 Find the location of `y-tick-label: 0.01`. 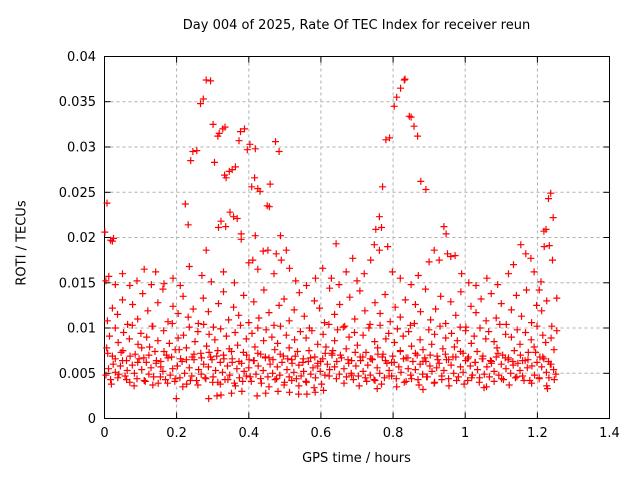

y-tick-label: 0.01 is located at coordinates (81, 329).